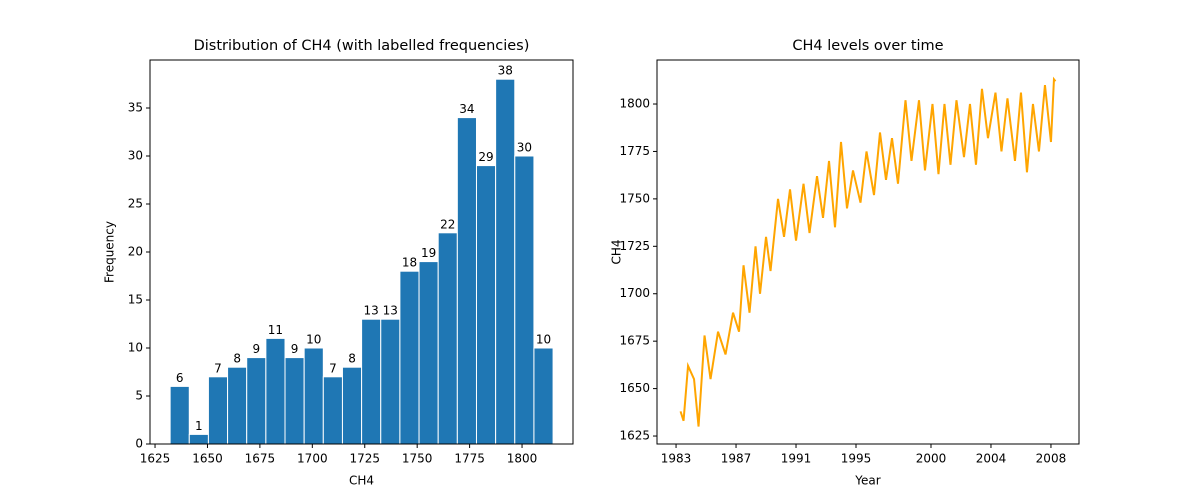  Describe the element at coordinates (634, 388) in the screenshot. I see `y-tick-label: 1650` at that location.